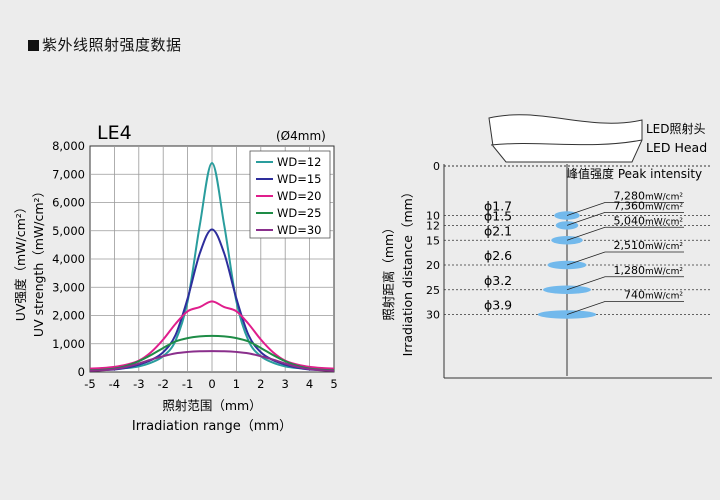  Describe the element at coordinates (498, 215) in the screenshot. I see `spot-diameter-label: ϕ1.5` at that location.